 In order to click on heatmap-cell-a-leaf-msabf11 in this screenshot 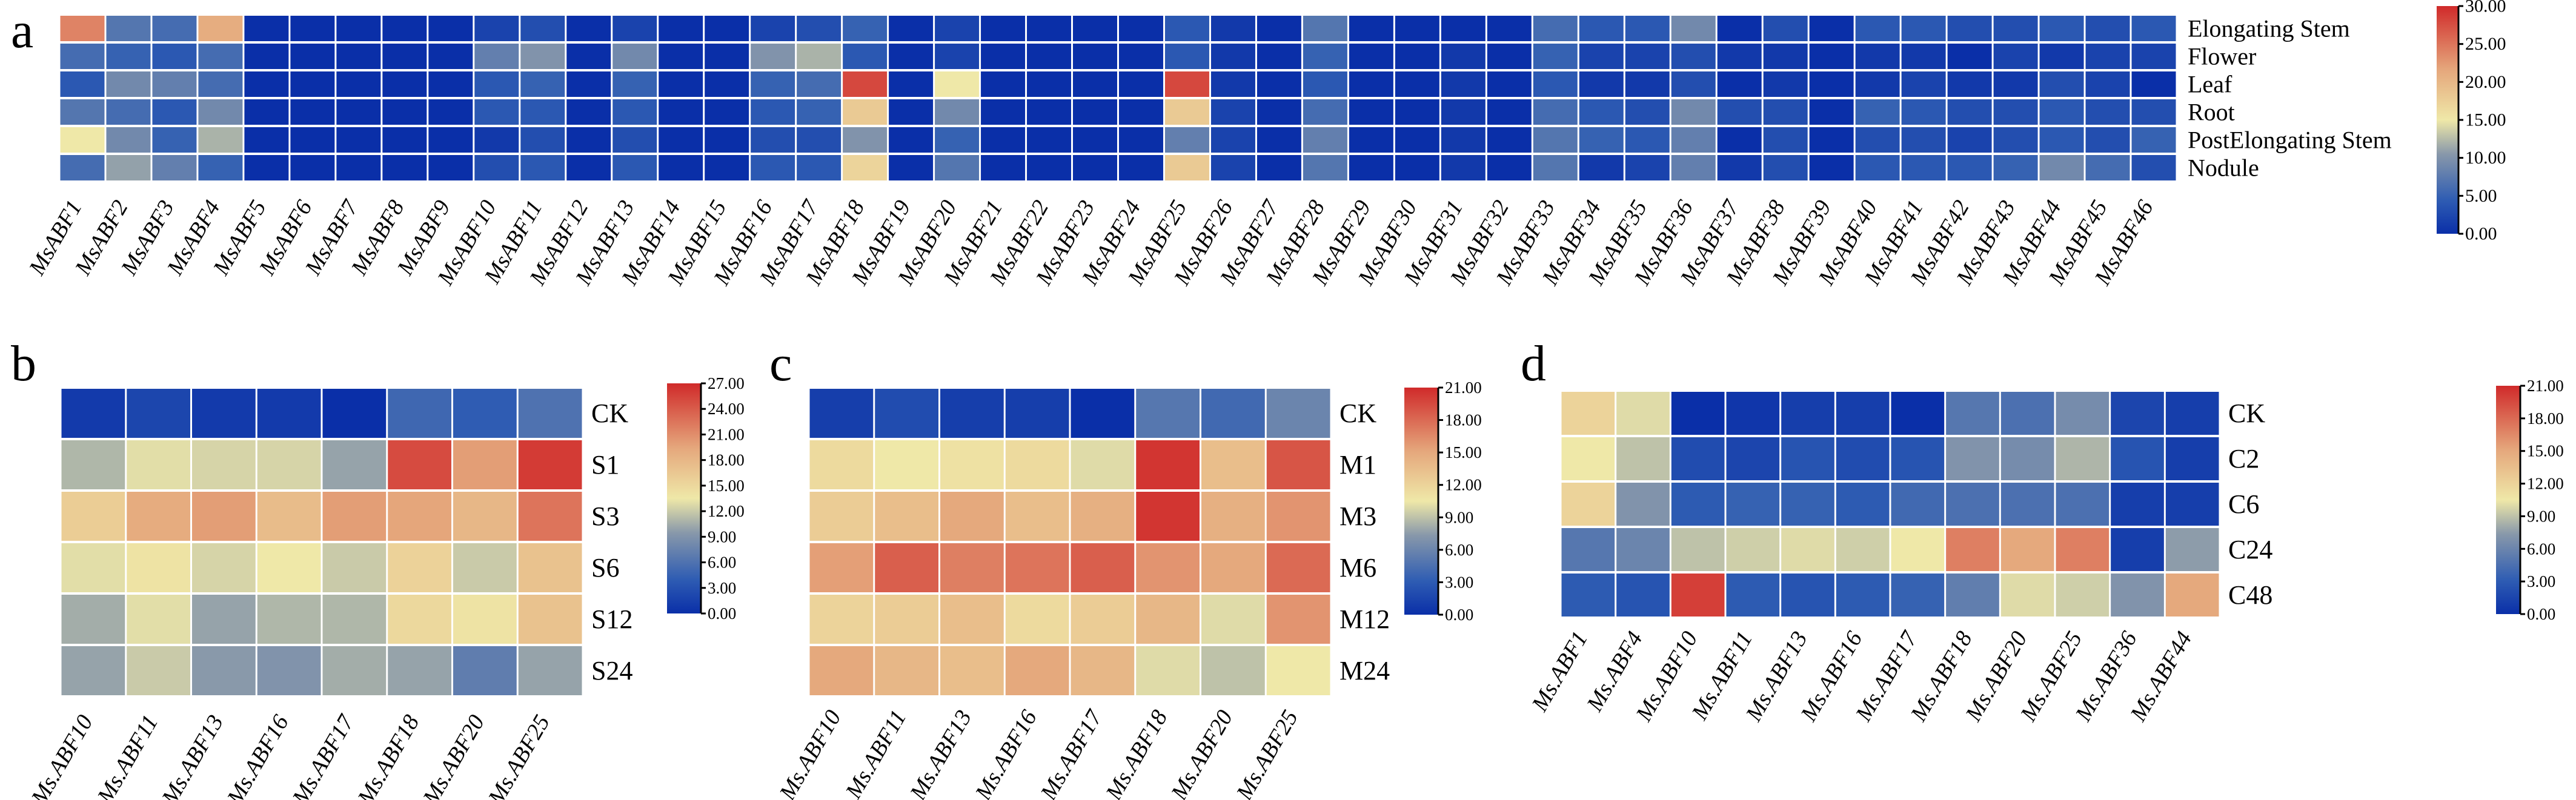, I will do `click(542, 84)`.